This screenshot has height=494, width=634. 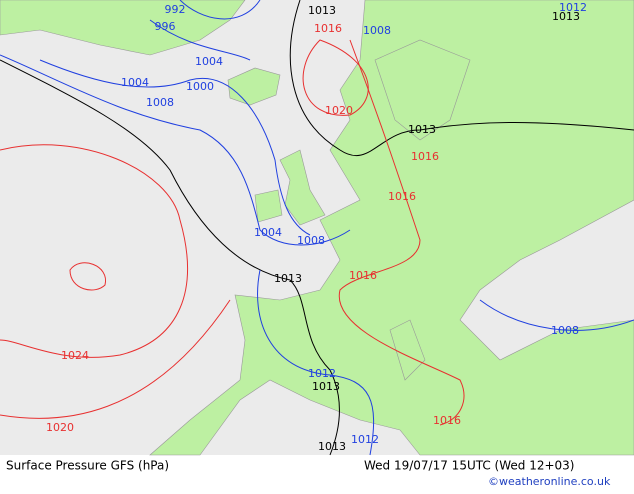 What do you see at coordinates (87, 466) in the screenshot?
I see `map-title: Surface Pressure GFS (hPa)` at bounding box center [87, 466].